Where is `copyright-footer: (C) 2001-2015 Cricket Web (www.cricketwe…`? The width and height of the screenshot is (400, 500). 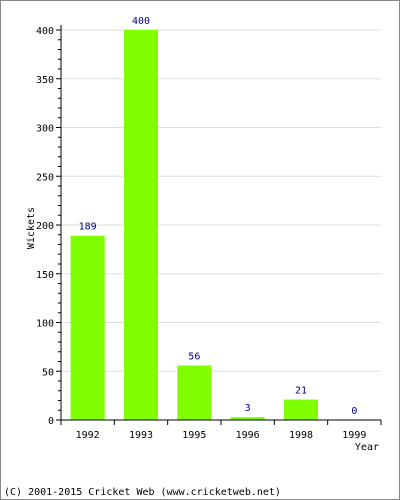 copyright-footer: (C) 2001-2015 Cricket Web (www.cricketwe… is located at coordinates (142, 492).